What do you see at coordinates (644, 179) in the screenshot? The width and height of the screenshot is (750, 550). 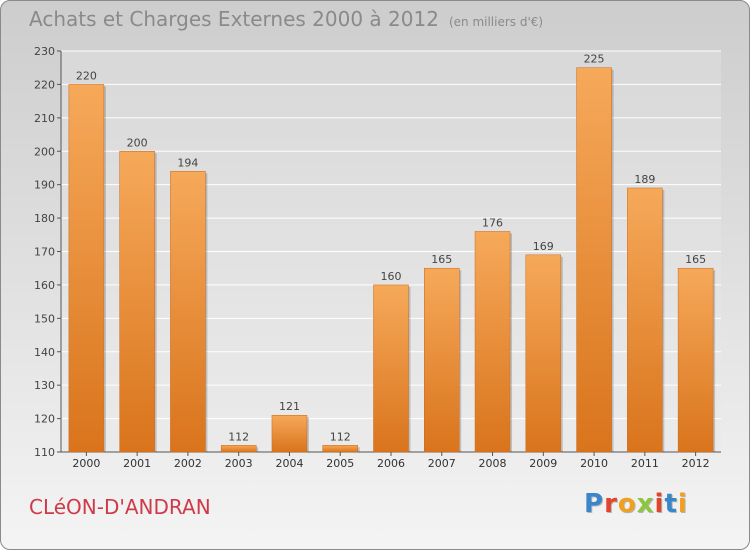 I see `bar-value-label: 189` at bounding box center [644, 179].